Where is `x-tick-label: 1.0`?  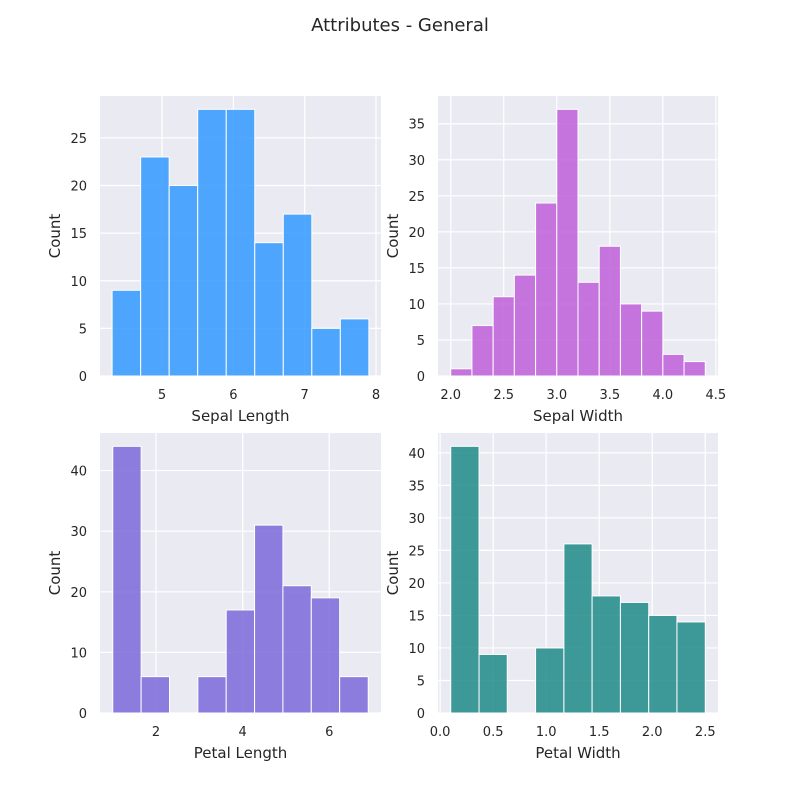
x-tick-label: 1.0 is located at coordinates (546, 732).